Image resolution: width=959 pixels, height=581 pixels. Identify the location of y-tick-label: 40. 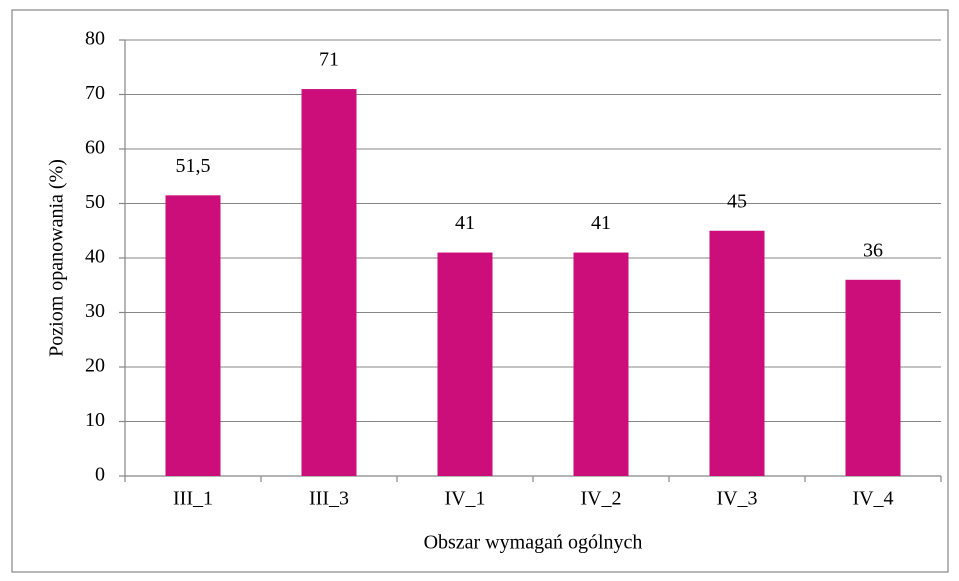
(95, 257).